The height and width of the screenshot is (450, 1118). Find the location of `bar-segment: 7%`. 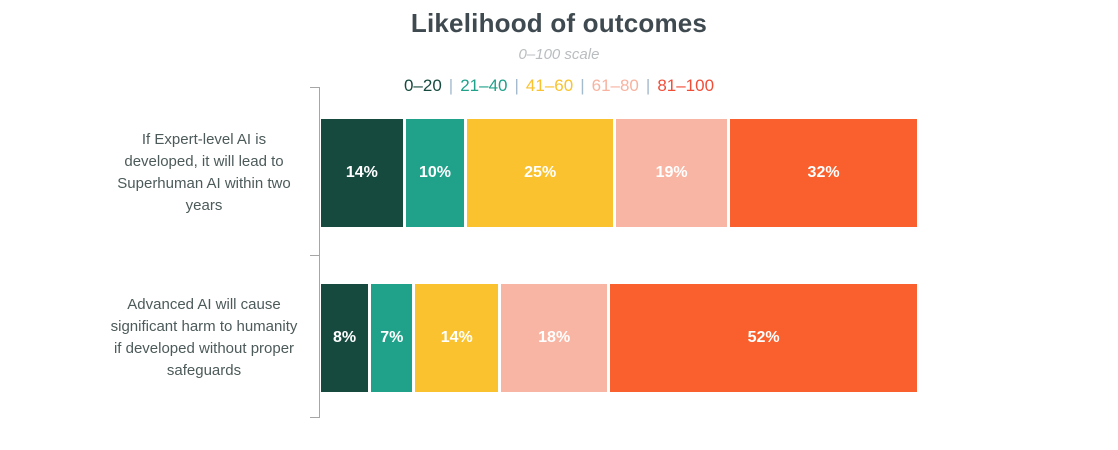

bar-segment: 7% is located at coordinates (392, 338).